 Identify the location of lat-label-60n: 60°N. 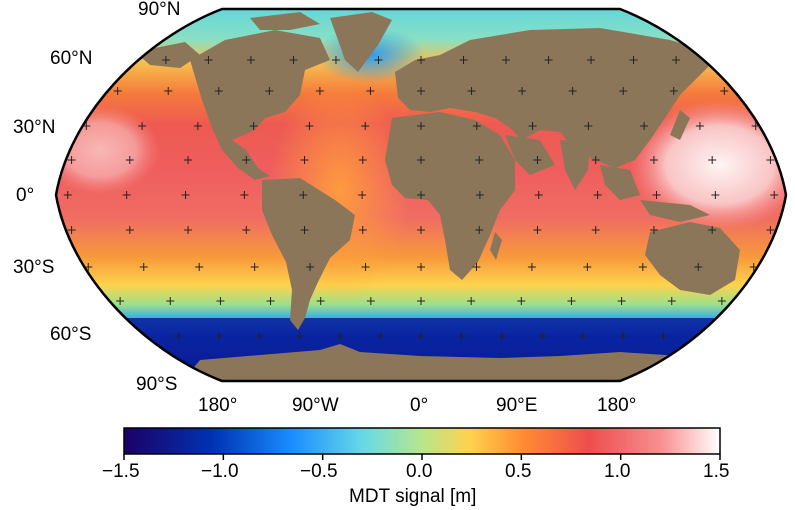
(71, 58).